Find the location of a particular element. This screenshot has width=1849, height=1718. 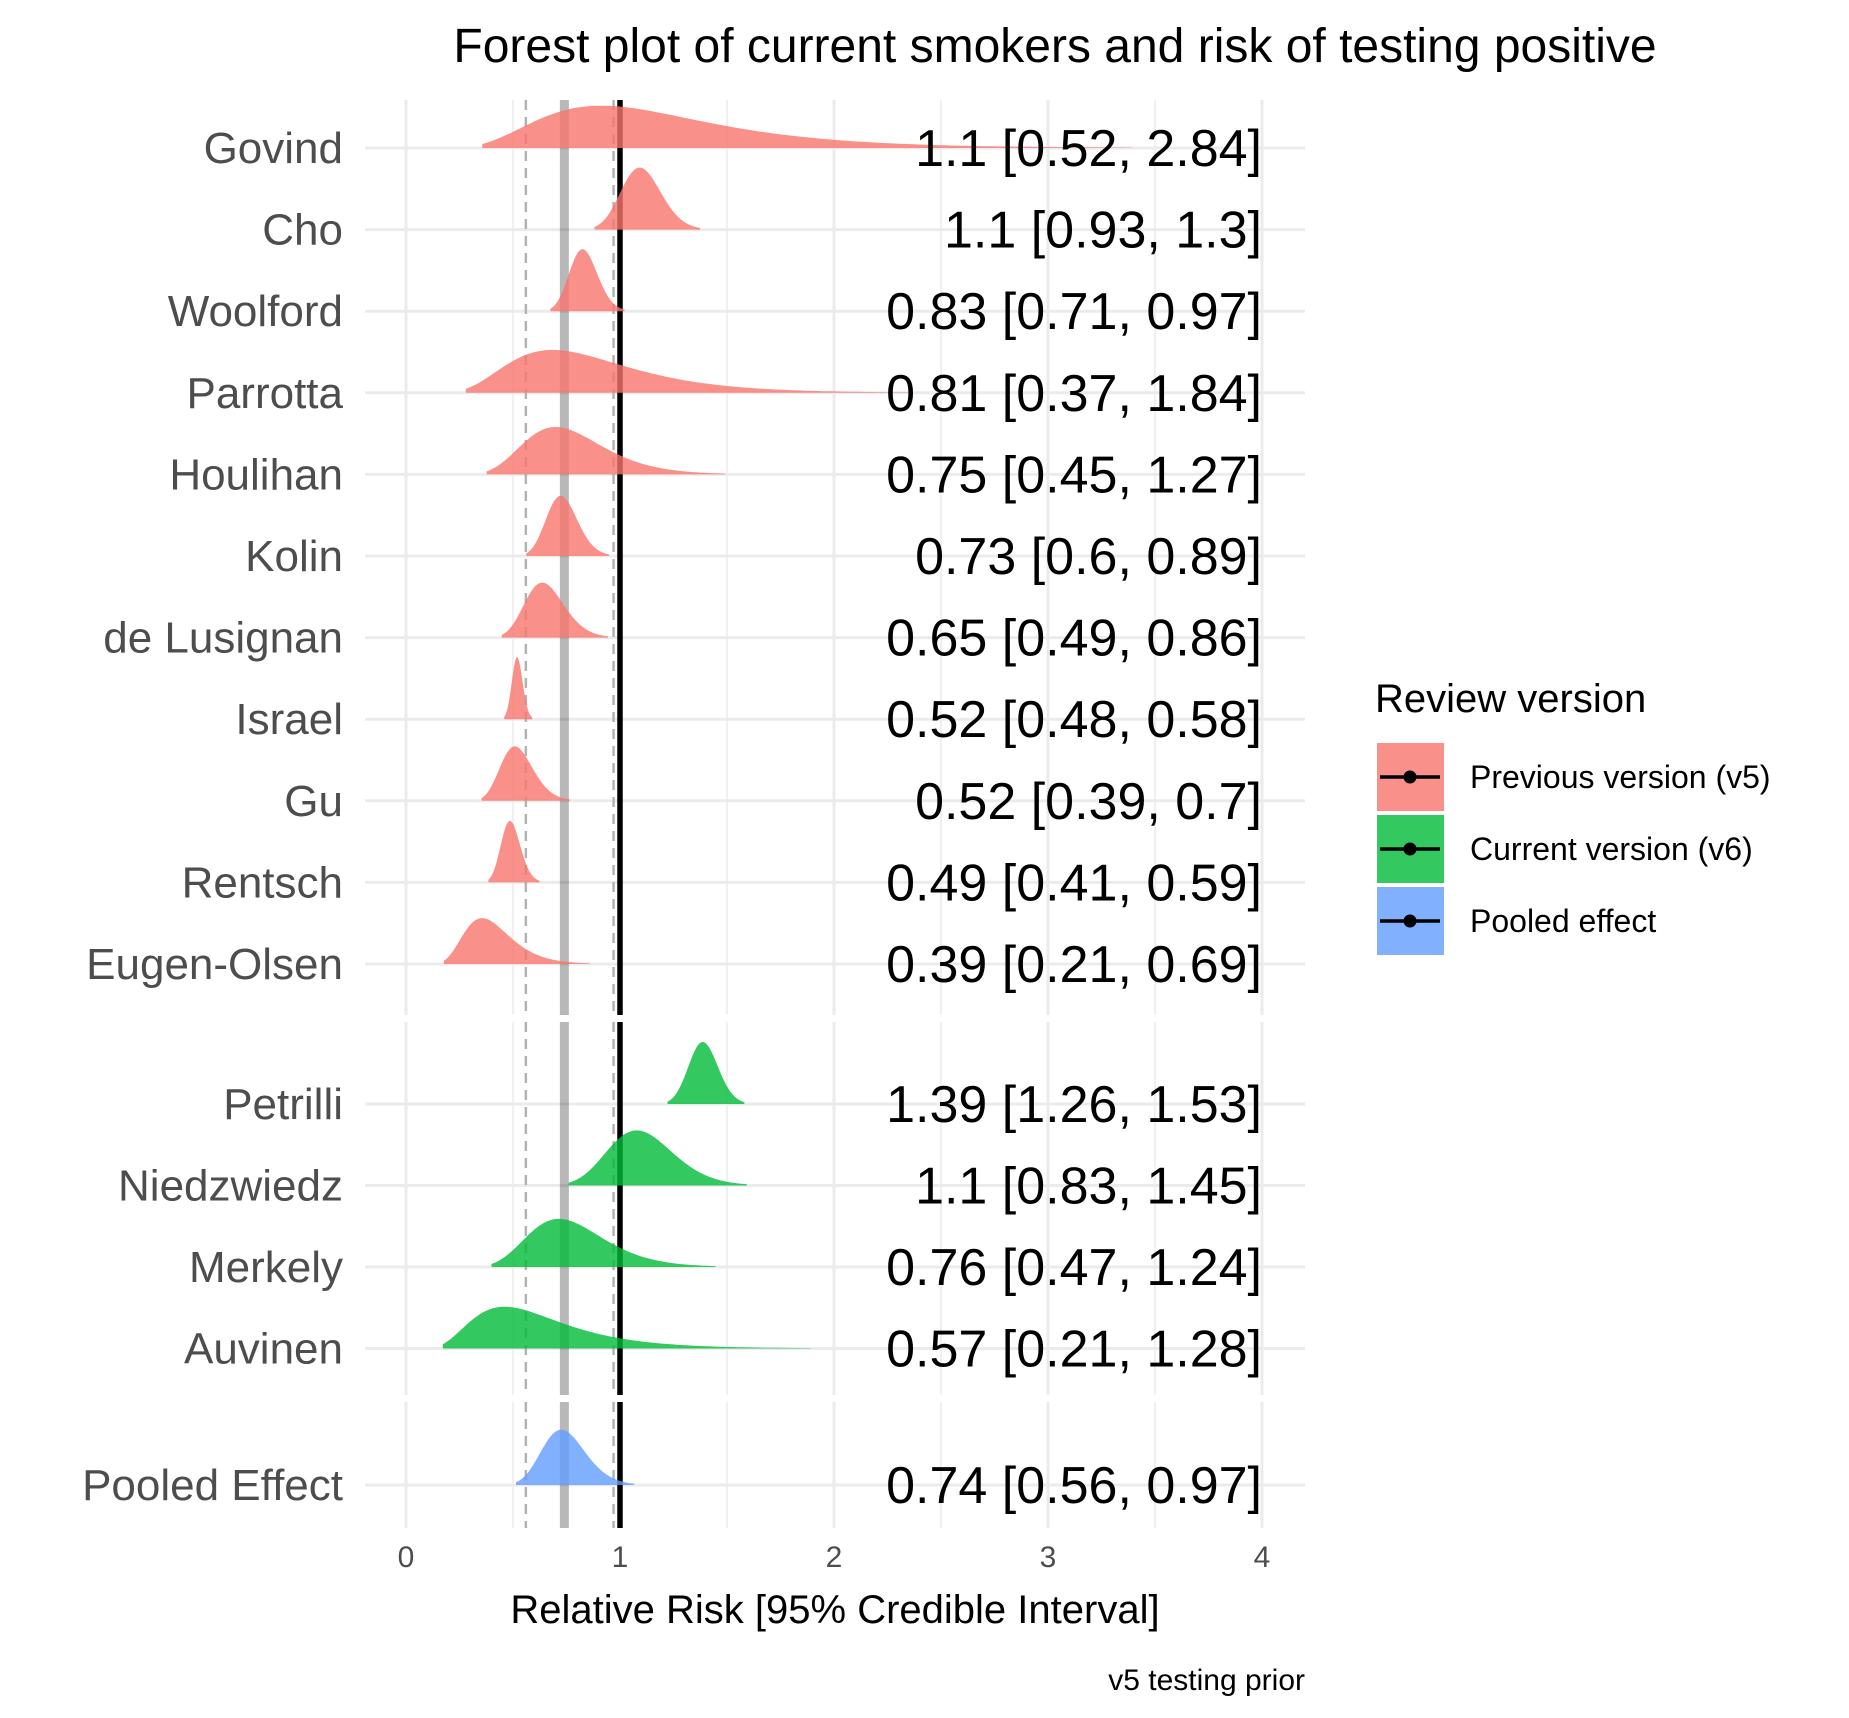

estimate-label: 1.39 [1.26, 1.53] is located at coordinates (1074, 1105).